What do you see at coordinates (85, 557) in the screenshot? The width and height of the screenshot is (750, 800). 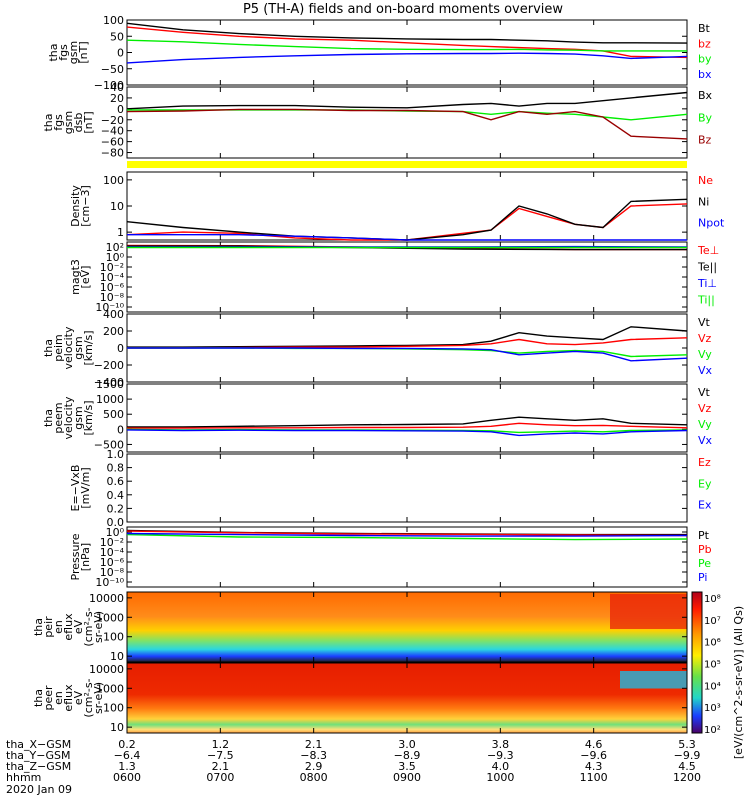 I see `y-axis-label-line: [nPa]` at bounding box center [85, 557].